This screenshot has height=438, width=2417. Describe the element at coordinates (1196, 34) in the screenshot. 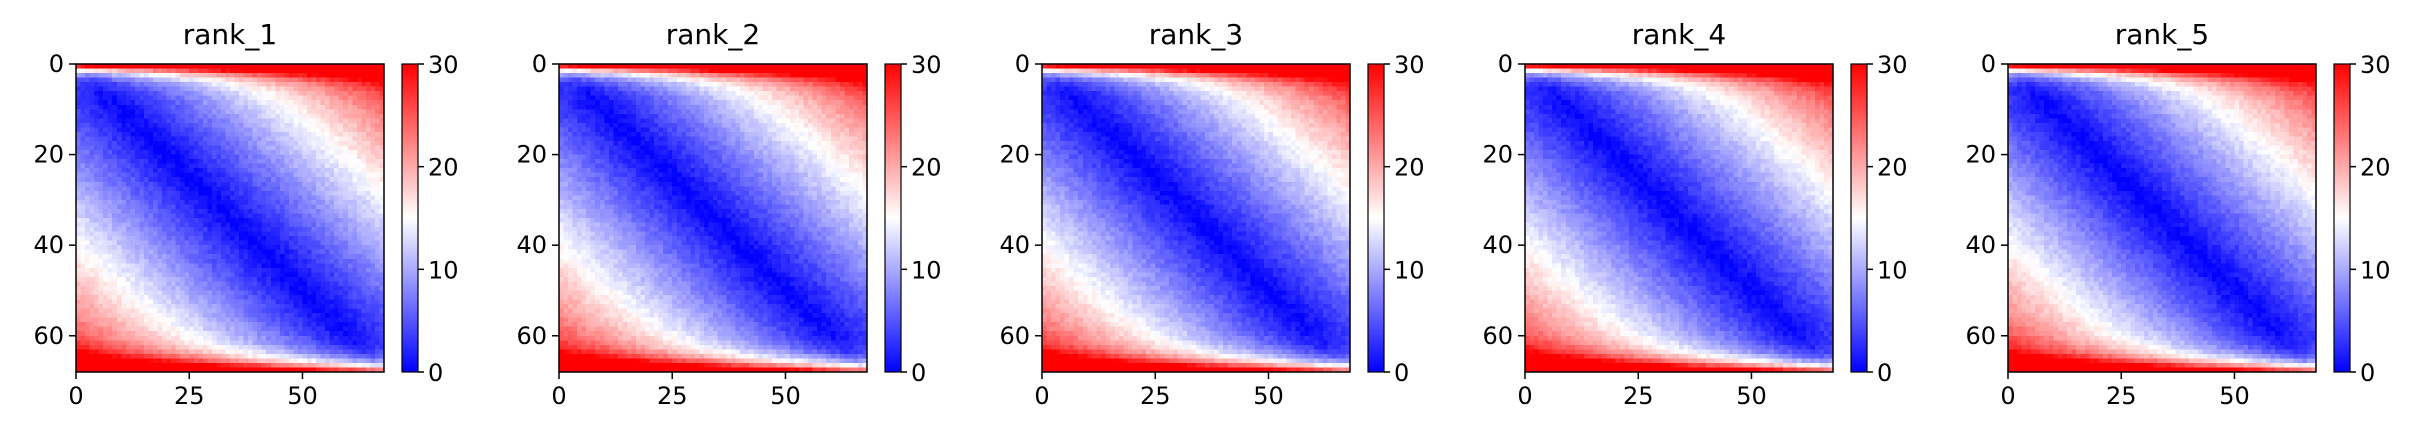

I see `panel-title: rank_3` at that location.